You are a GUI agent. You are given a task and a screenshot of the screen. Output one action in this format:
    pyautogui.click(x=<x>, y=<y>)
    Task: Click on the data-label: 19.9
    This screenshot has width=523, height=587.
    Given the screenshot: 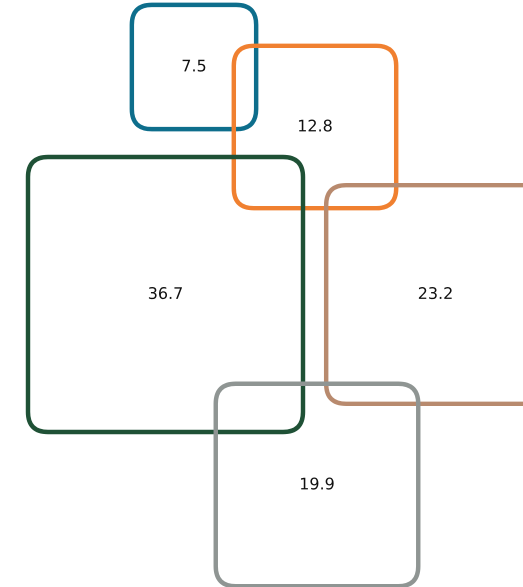 What is the action you would take?
    pyautogui.click(x=317, y=484)
    